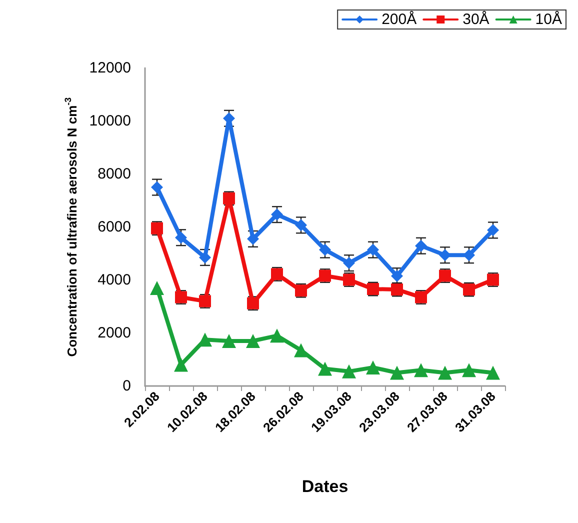 The image size is (578, 523). I want to click on legend-label: 200Å, so click(399, 19).